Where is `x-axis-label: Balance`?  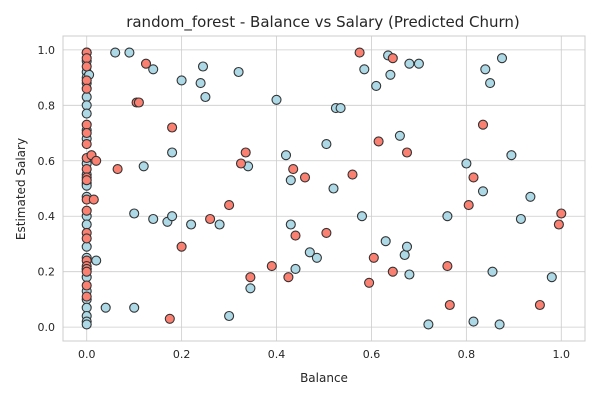
x-axis-label: Balance is located at coordinates (324, 378).